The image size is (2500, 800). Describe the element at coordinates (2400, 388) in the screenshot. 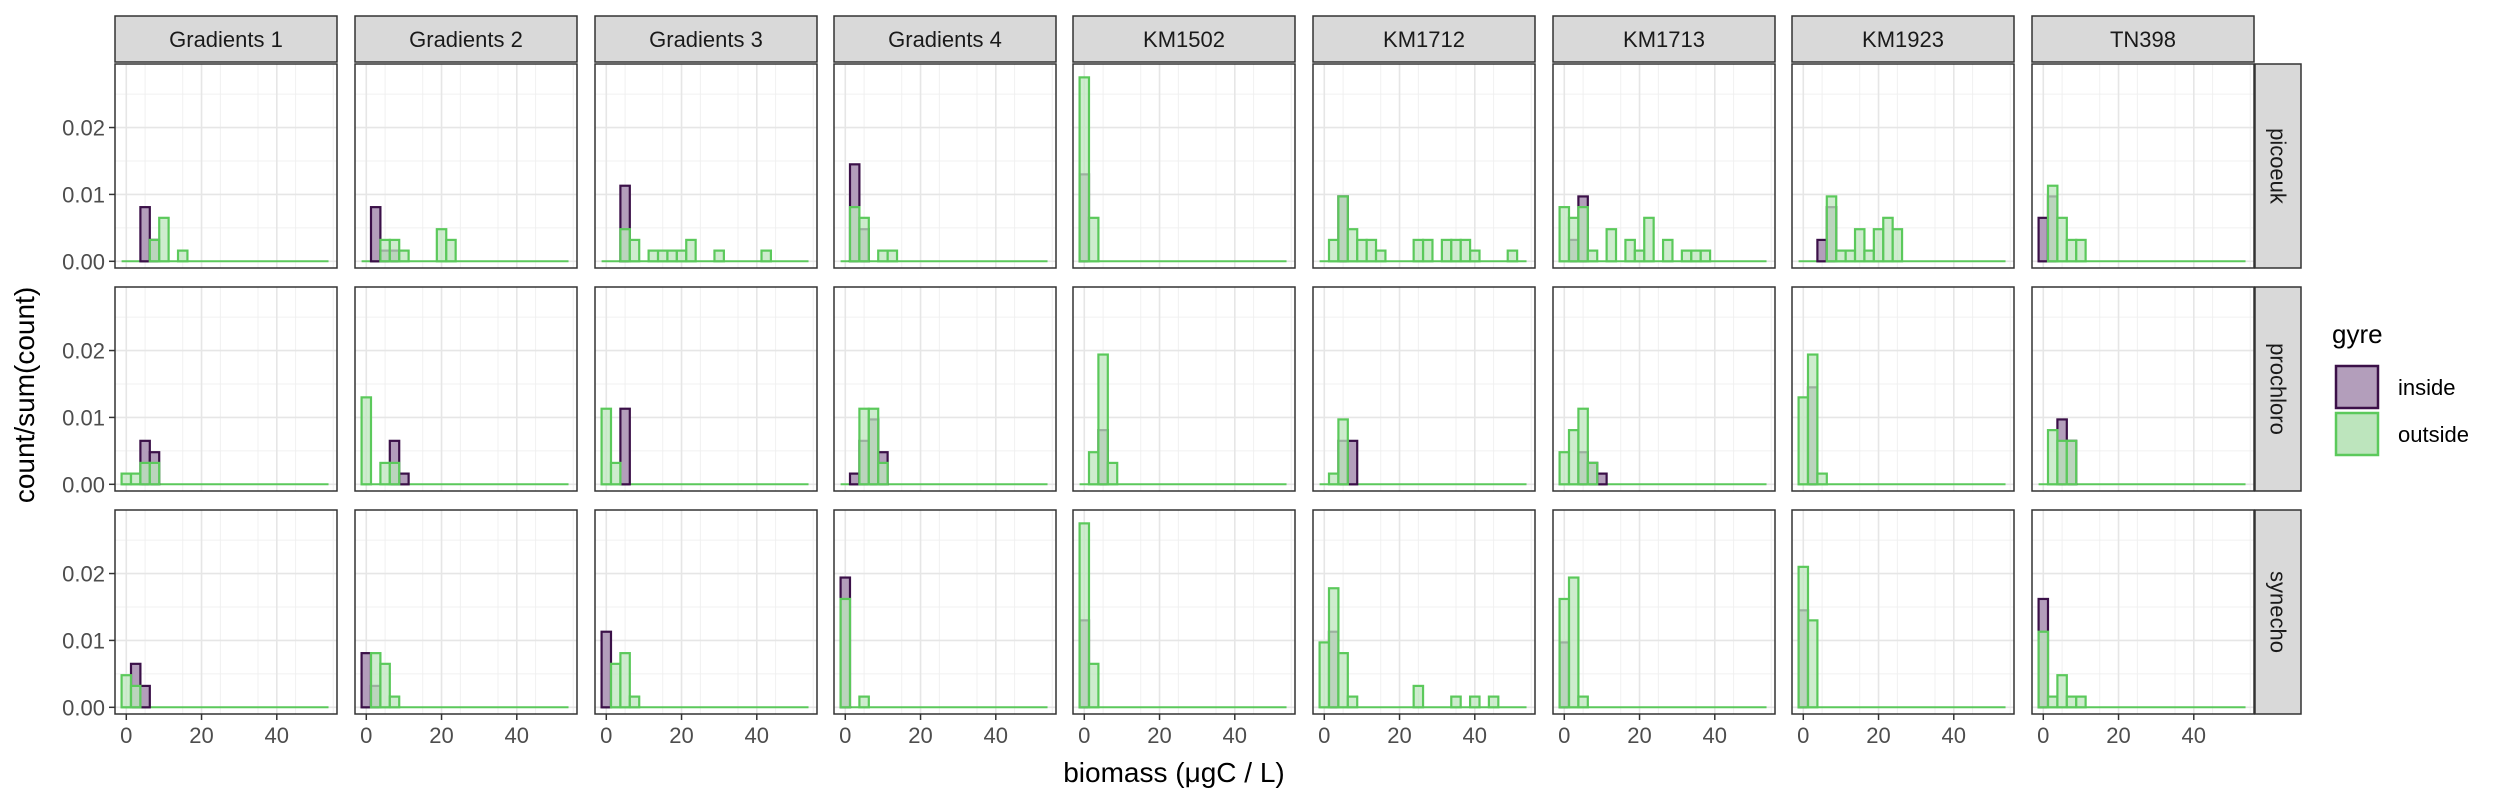

I see `legend: gyre inside outside` at that location.